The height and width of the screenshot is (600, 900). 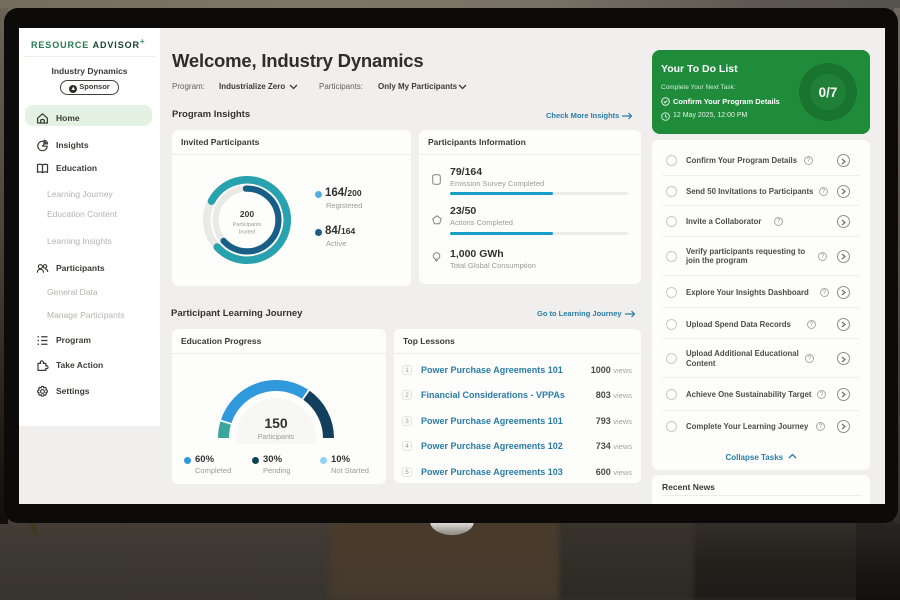 What do you see at coordinates (247, 214) in the screenshot?
I see `svg-text: 200` at bounding box center [247, 214].